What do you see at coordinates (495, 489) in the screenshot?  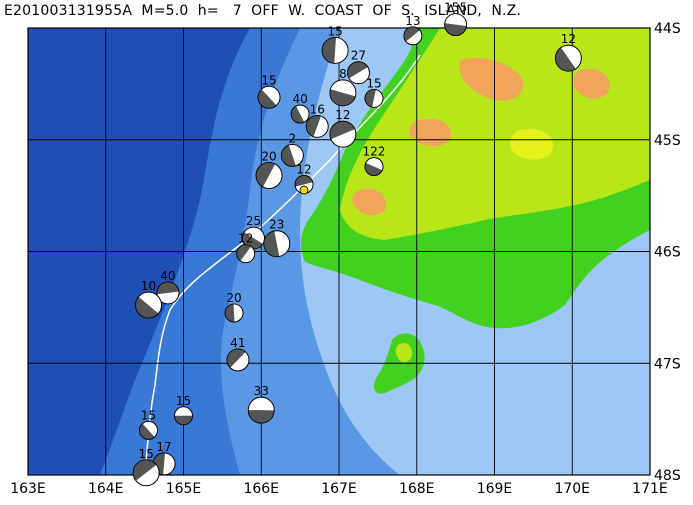 I see `lon-tick-label: 169E` at bounding box center [495, 489].